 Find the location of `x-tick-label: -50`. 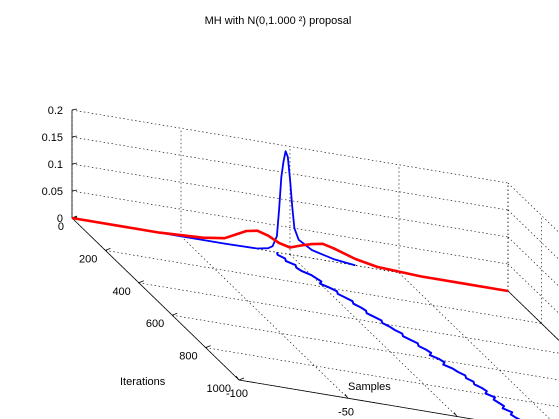

x-tick-label: -50 is located at coordinates (346, 412).